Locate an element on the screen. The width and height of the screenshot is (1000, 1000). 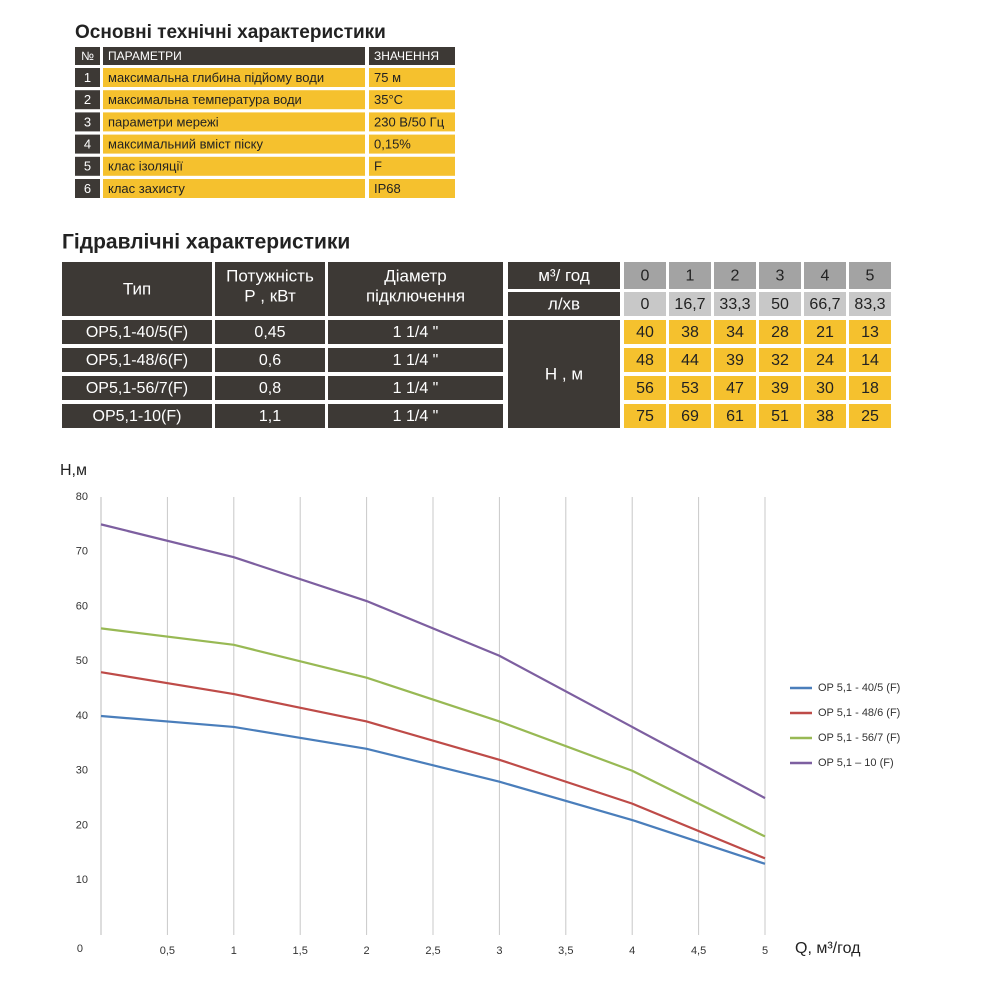
head-value: 75 is located at coordinates (645, 416).